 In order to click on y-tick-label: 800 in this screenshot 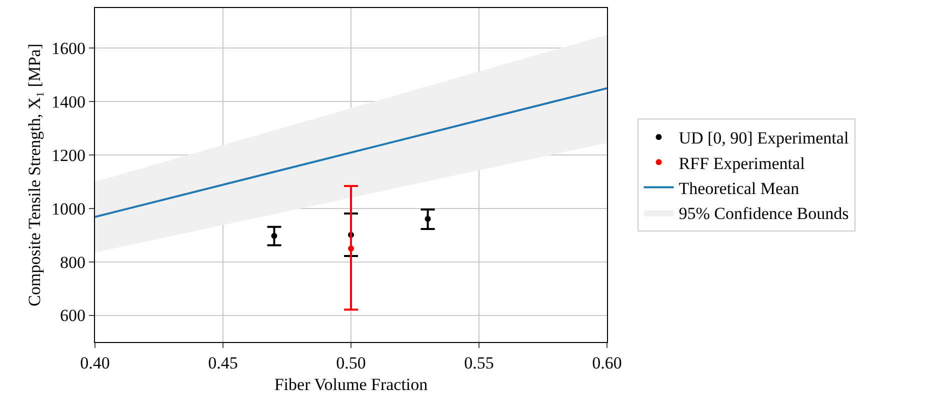, I will do `click(73, 262)`.